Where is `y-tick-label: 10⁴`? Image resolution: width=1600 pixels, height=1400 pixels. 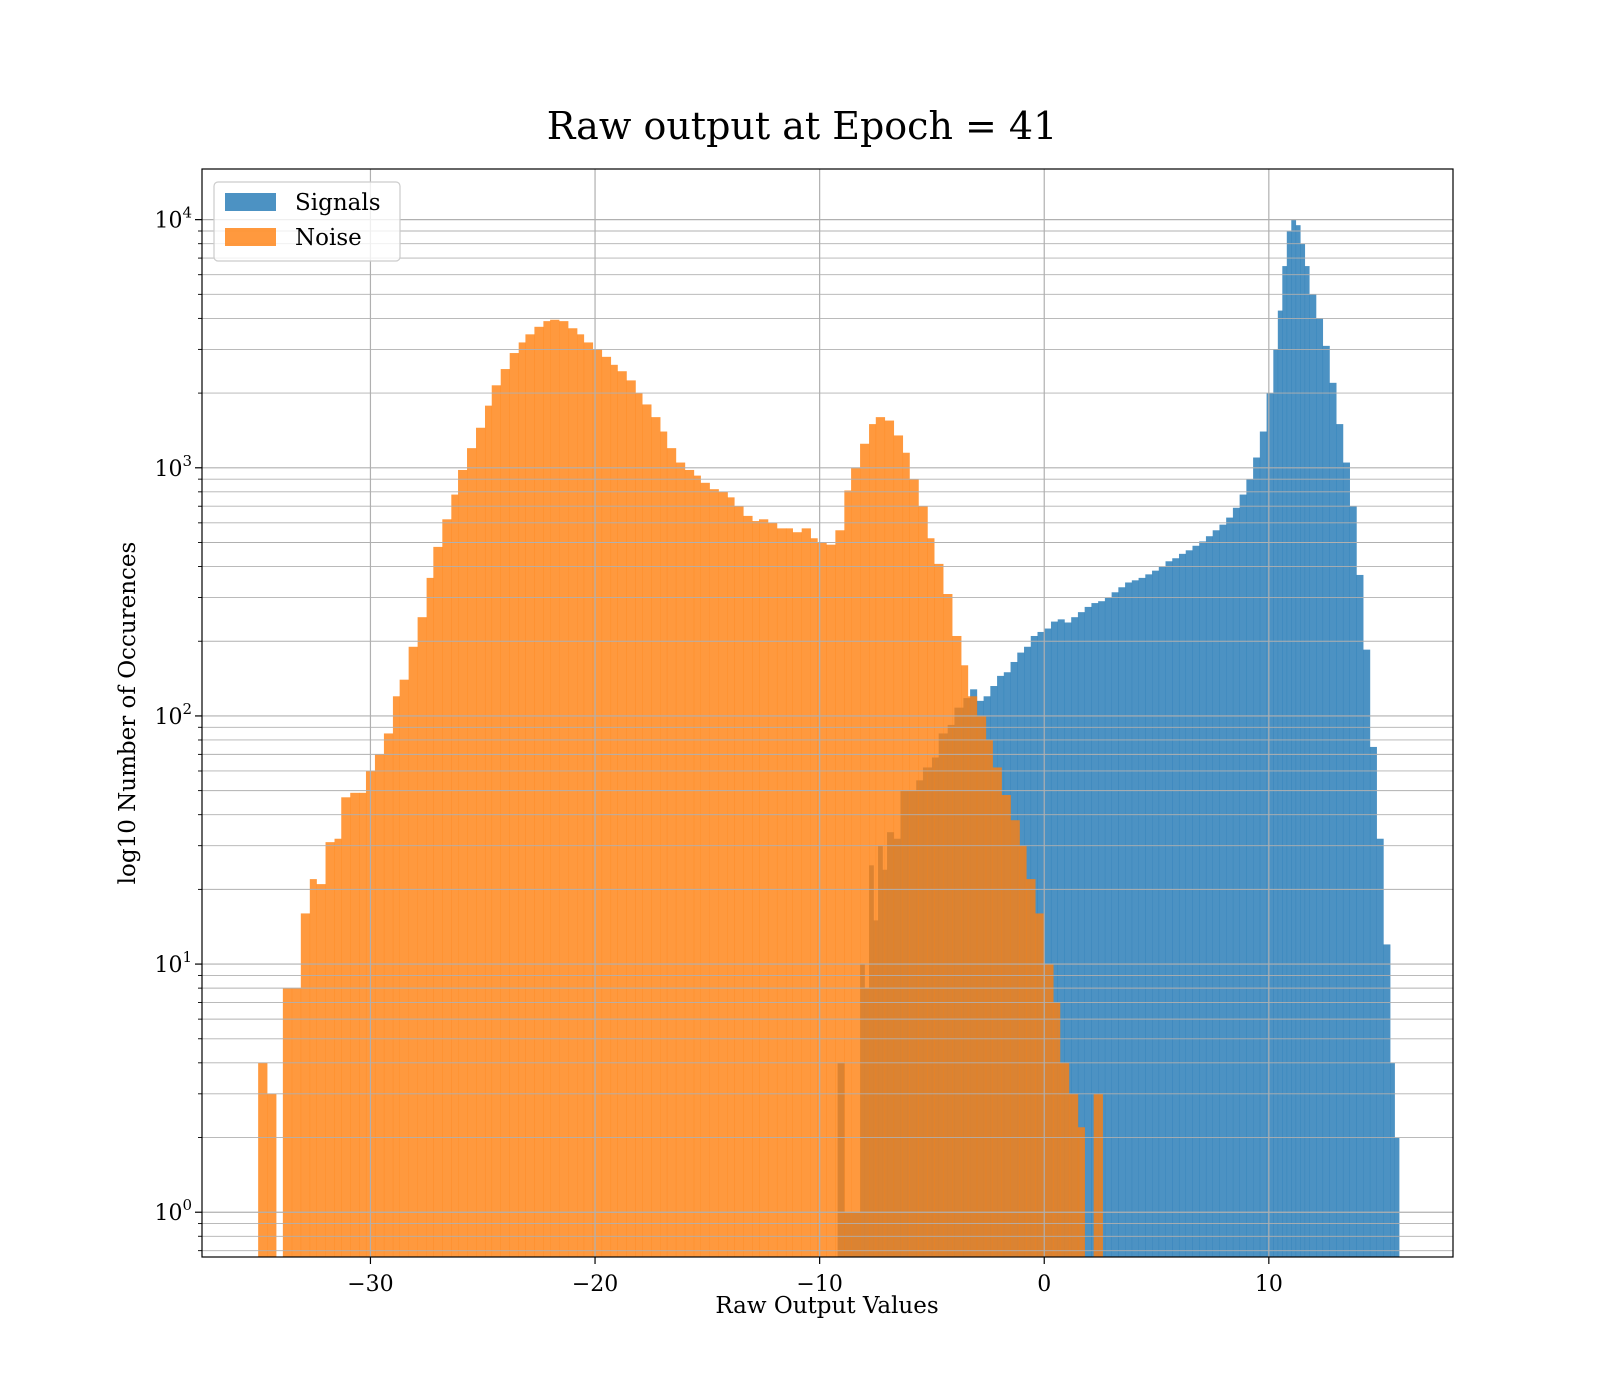
y-tick-label: 10⁴ is located at coordinates (173, 219).